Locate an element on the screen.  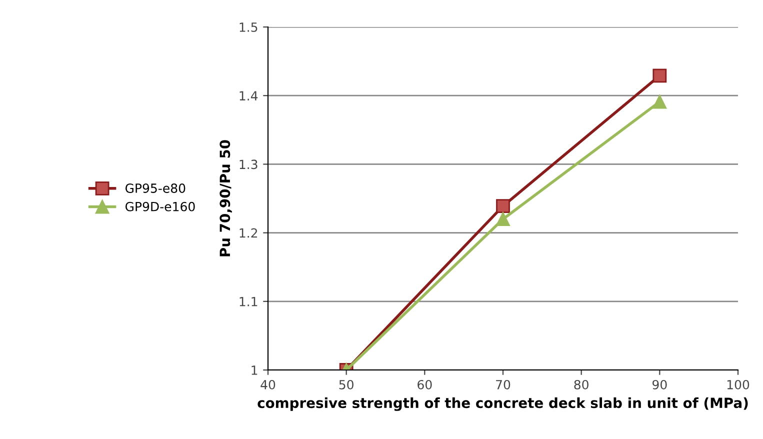
y-tick-label: 1.3 is located at coordinates (249, 165).